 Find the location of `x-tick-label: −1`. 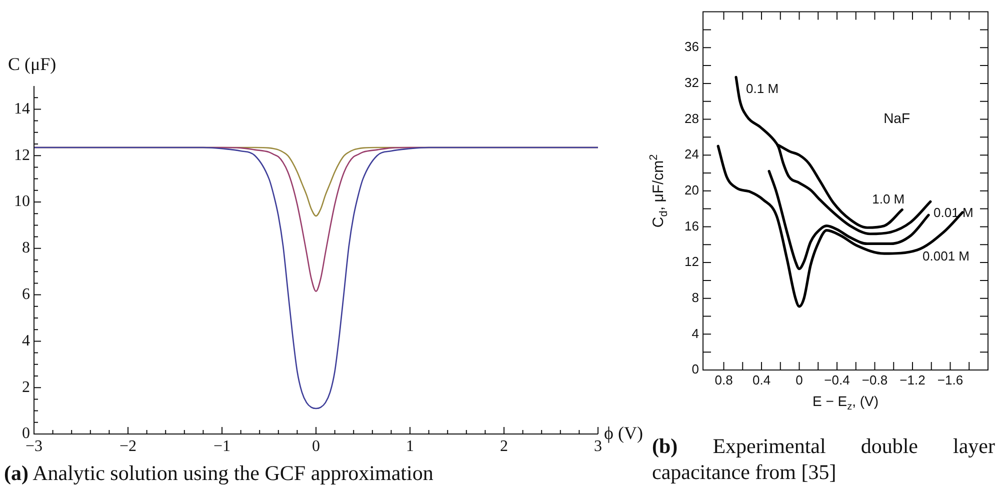

x-tick-label: −1 is located at coordinates (222, 446).